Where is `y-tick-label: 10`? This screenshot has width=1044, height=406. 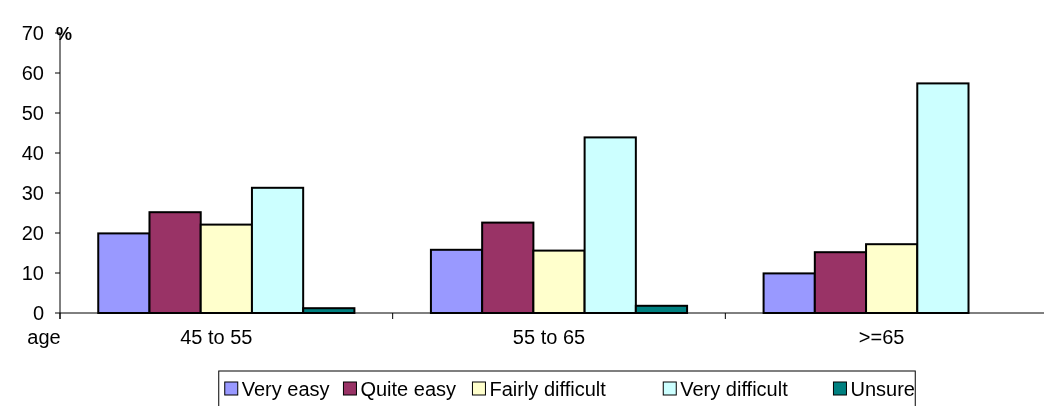 y-tick-label: 10 is located at coordinates (32, 273).